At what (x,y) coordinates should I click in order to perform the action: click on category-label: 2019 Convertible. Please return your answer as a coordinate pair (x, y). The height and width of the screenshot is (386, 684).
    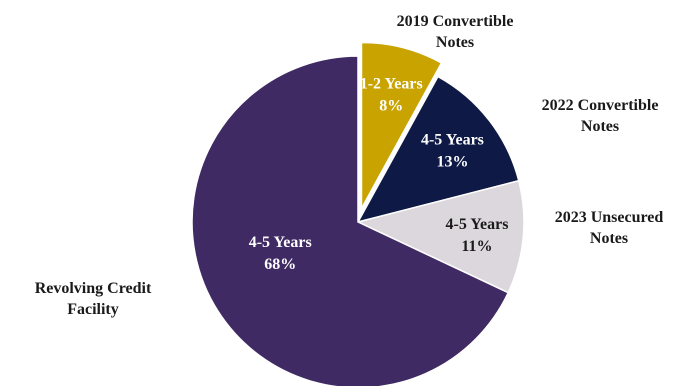
    Looking at the image, I should click on (455, 21).